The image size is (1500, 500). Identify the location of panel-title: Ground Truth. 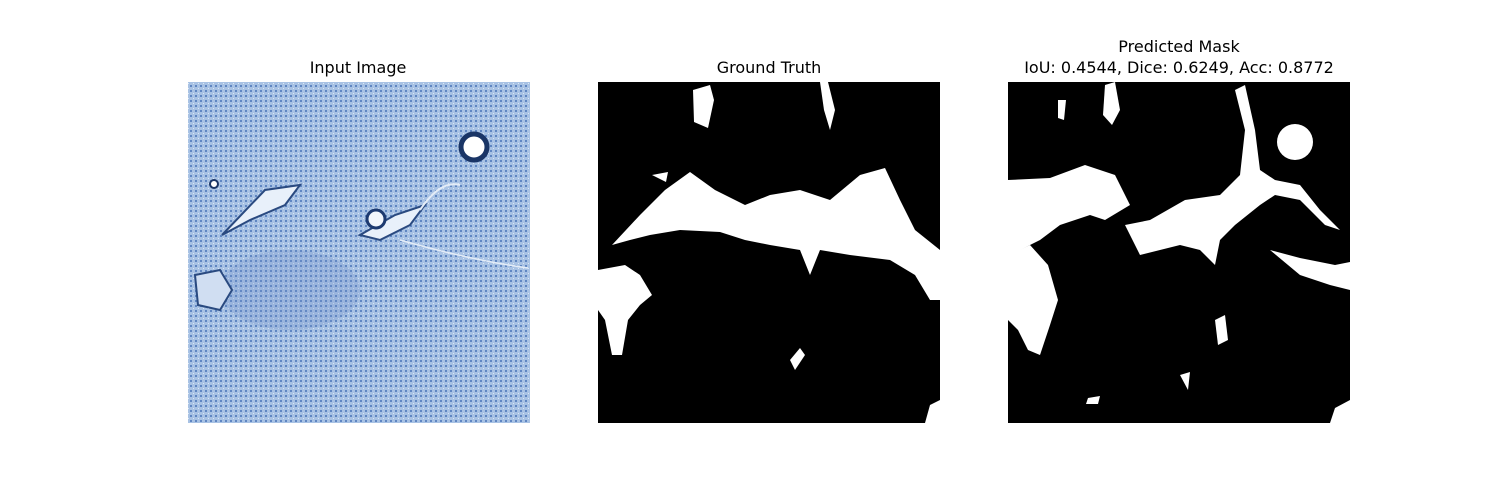
(769, 67).